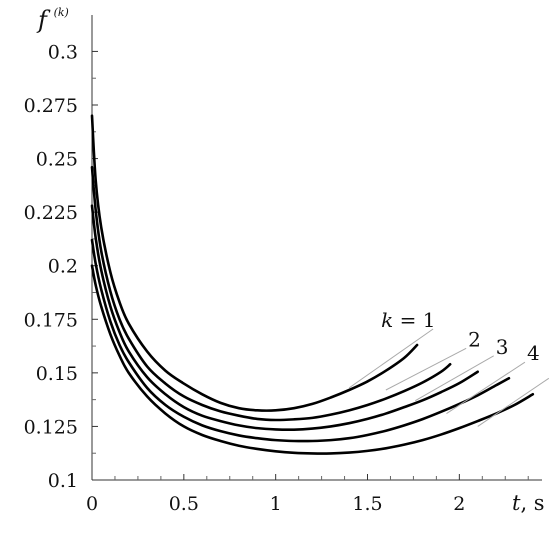  What do you see at coordinates (276, 504) in the screenshot?
I see `x-tick-label: 1` at bounding box center [276, 504].